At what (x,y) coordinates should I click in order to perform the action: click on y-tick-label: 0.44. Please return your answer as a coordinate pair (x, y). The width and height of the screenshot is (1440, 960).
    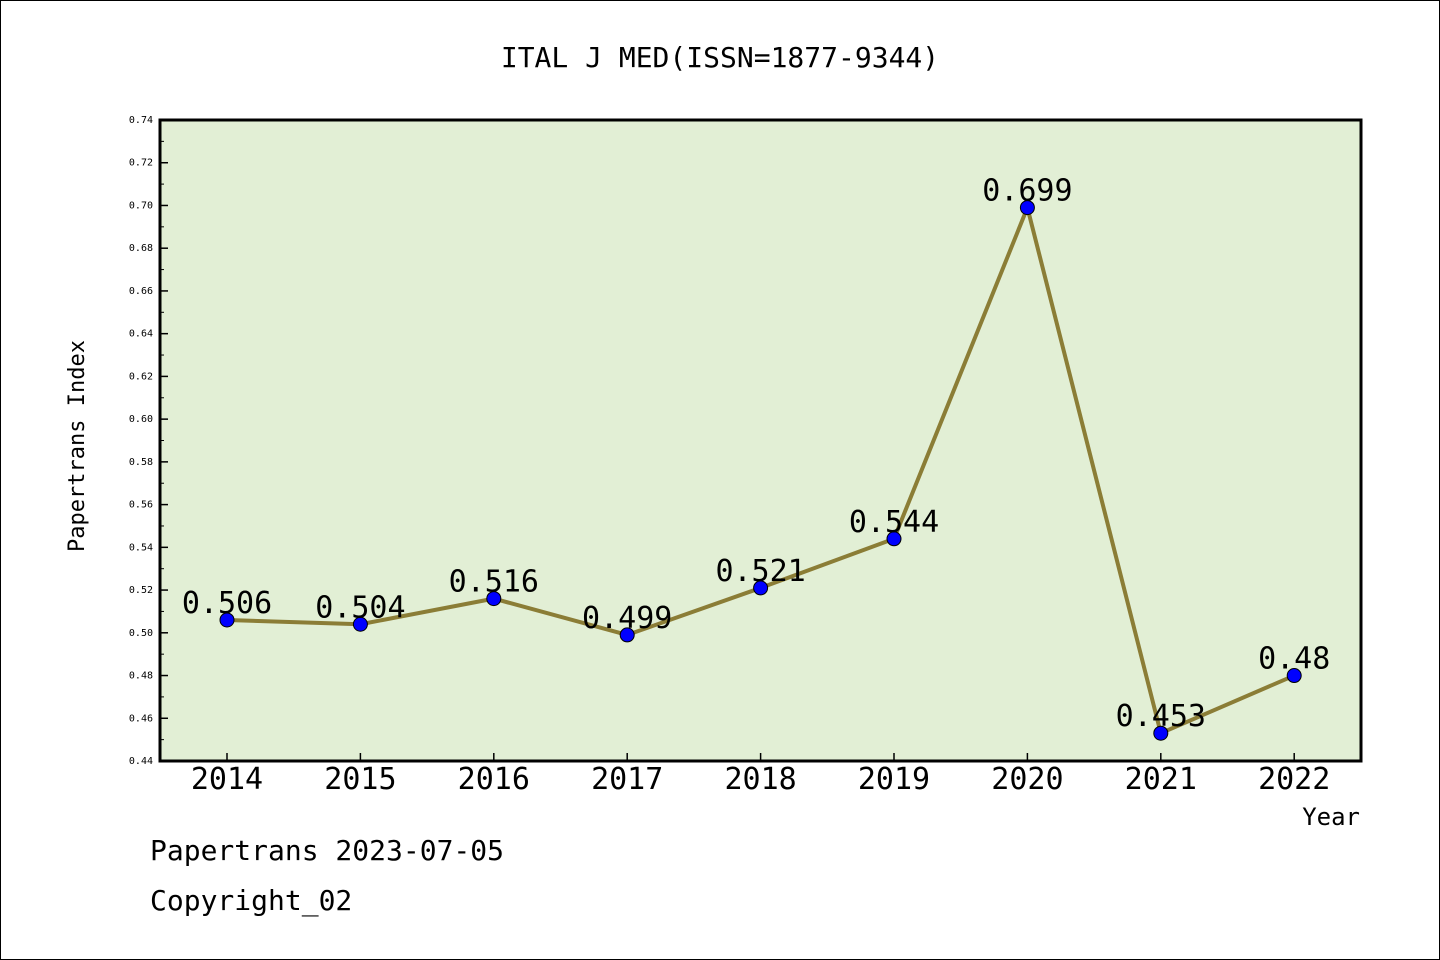
    Looking at the image, I should click on (141, 761).